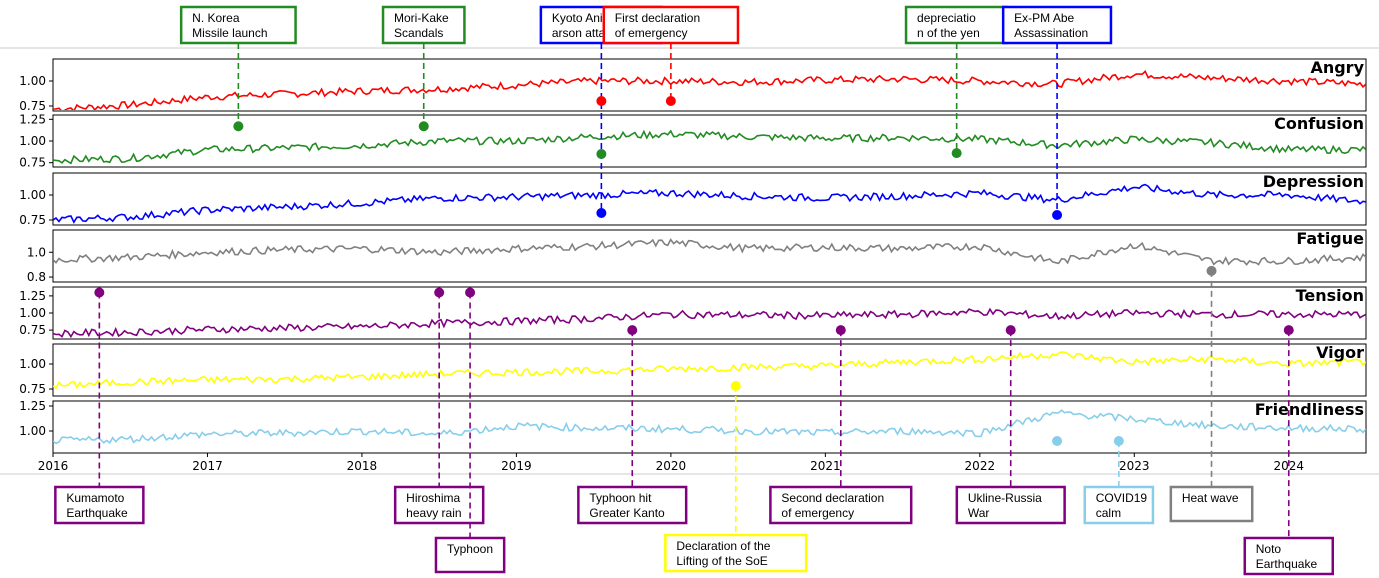  I want to click on event-label: First declaration, so click(657, 18).